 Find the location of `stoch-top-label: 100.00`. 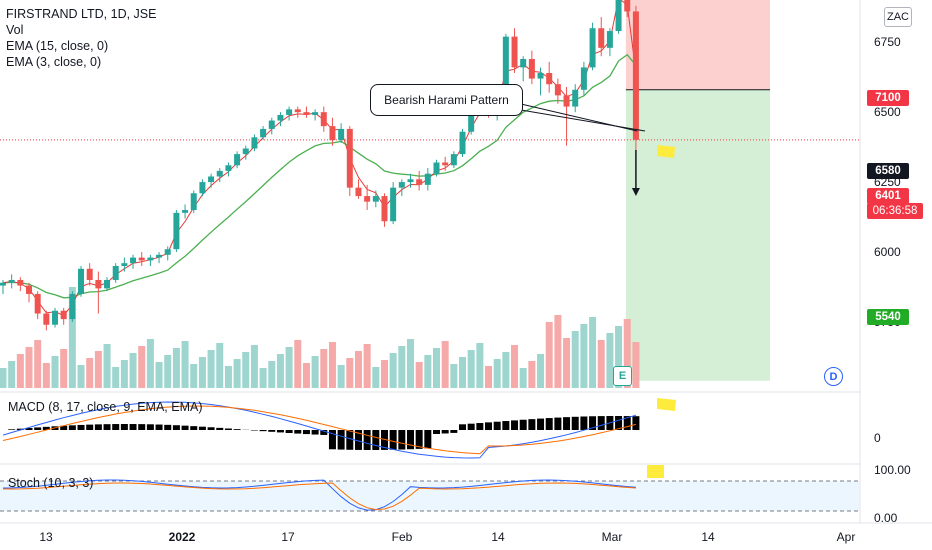

stoch-top-label: 100.00 is located at coordinates (892, 470).